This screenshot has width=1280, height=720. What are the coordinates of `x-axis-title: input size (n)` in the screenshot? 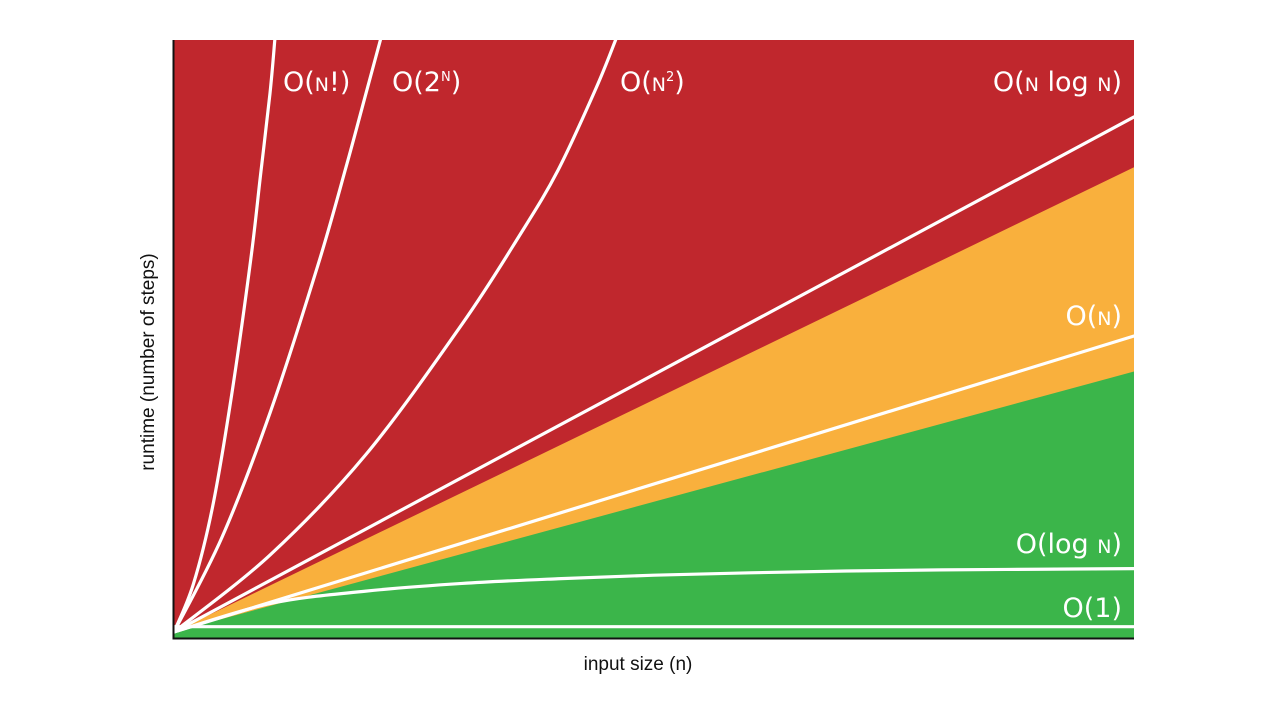 It's located at (638, 664).